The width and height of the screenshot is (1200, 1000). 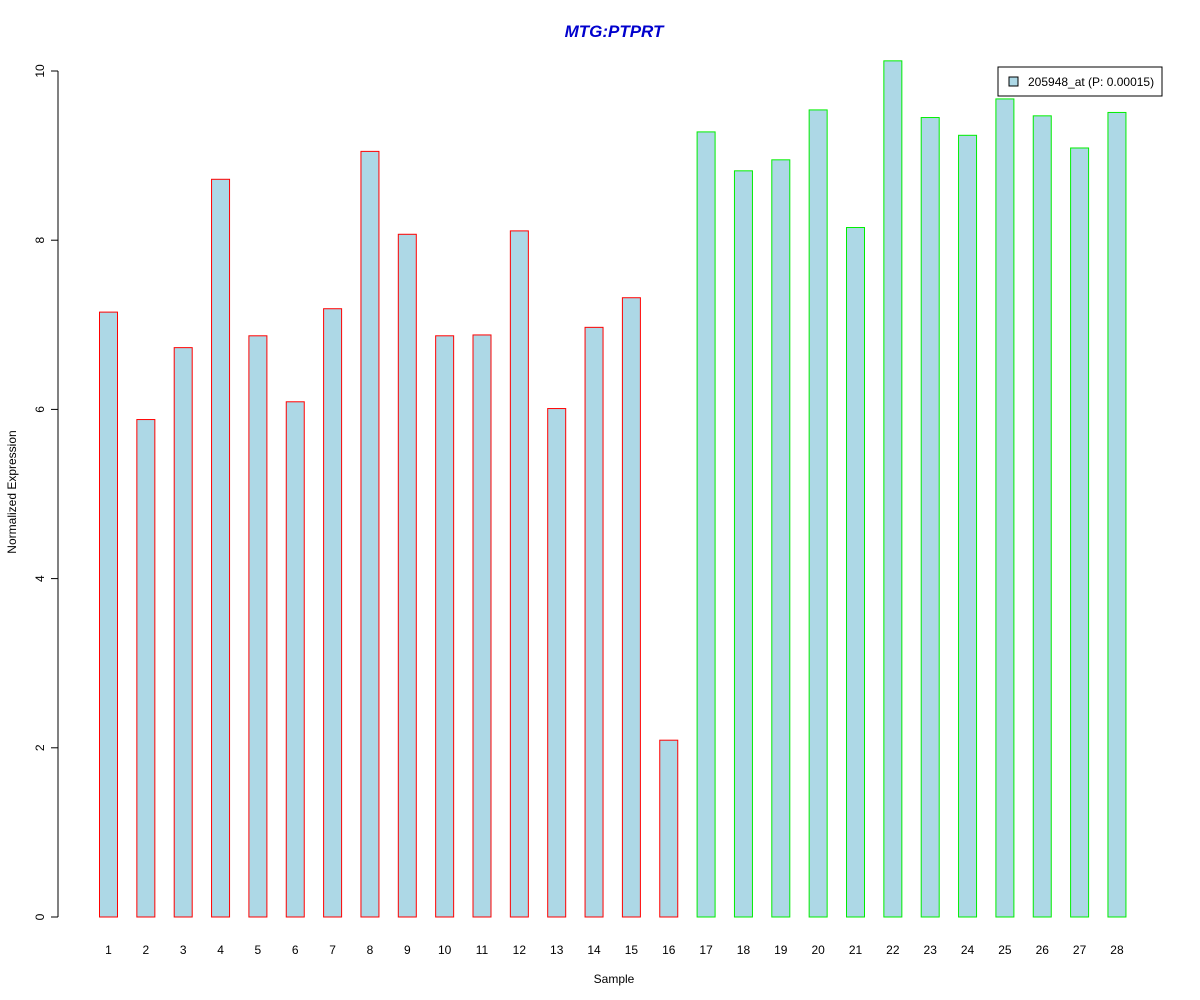 I want to click on x-tick-label: 17, so click(x=706, y=950).